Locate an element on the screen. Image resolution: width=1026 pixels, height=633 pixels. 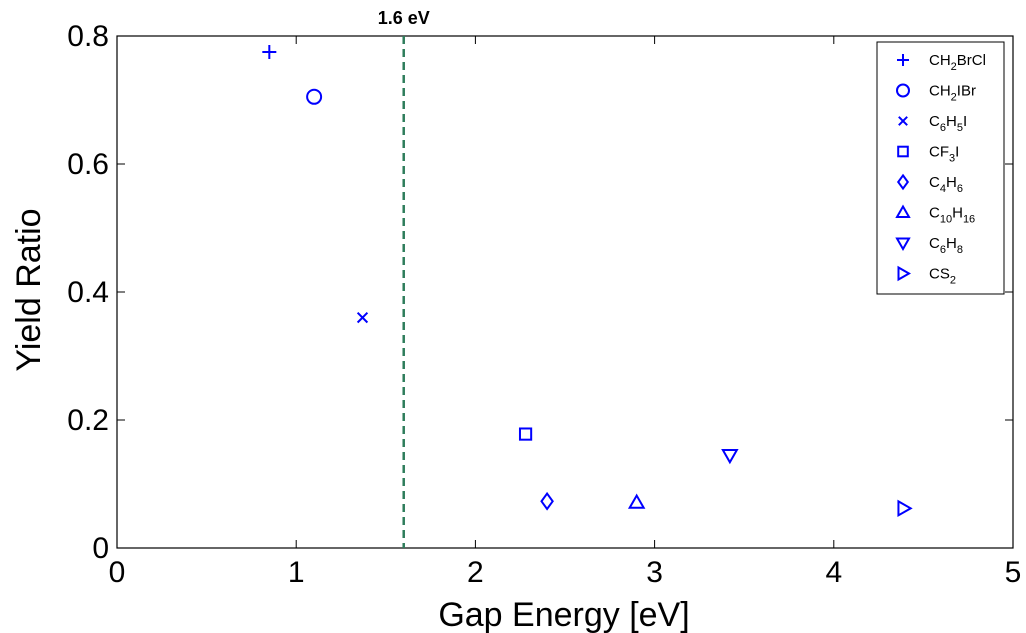
data-point-ch2brcl is located at coordinates (269, 52).